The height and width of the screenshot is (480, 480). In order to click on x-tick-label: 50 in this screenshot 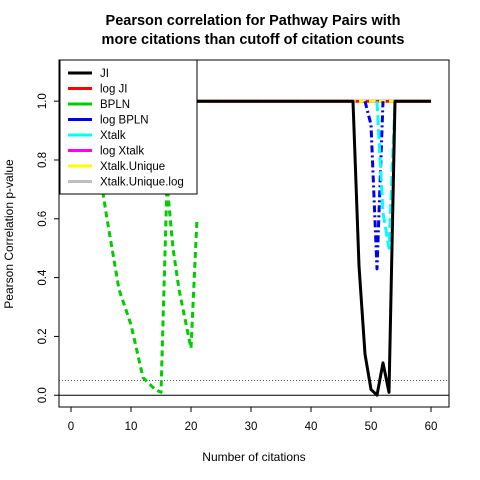, I will do `click(371, 427)`.